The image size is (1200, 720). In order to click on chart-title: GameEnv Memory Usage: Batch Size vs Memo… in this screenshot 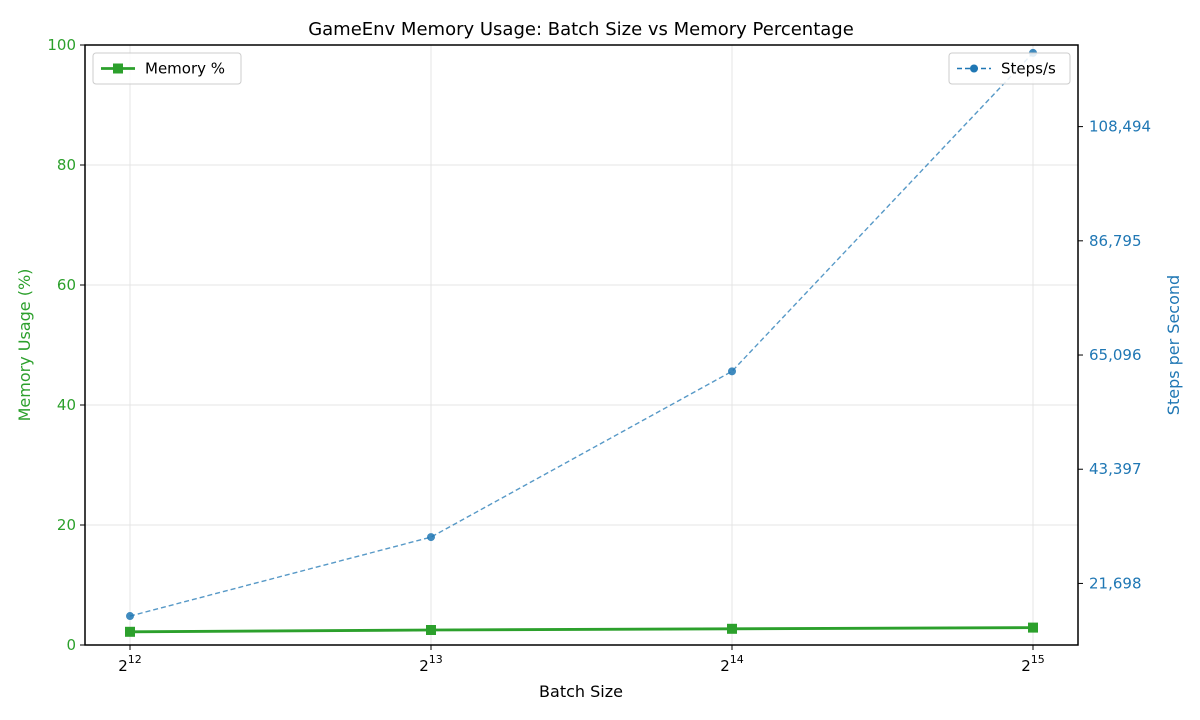, I will do `click(581, 29)`.